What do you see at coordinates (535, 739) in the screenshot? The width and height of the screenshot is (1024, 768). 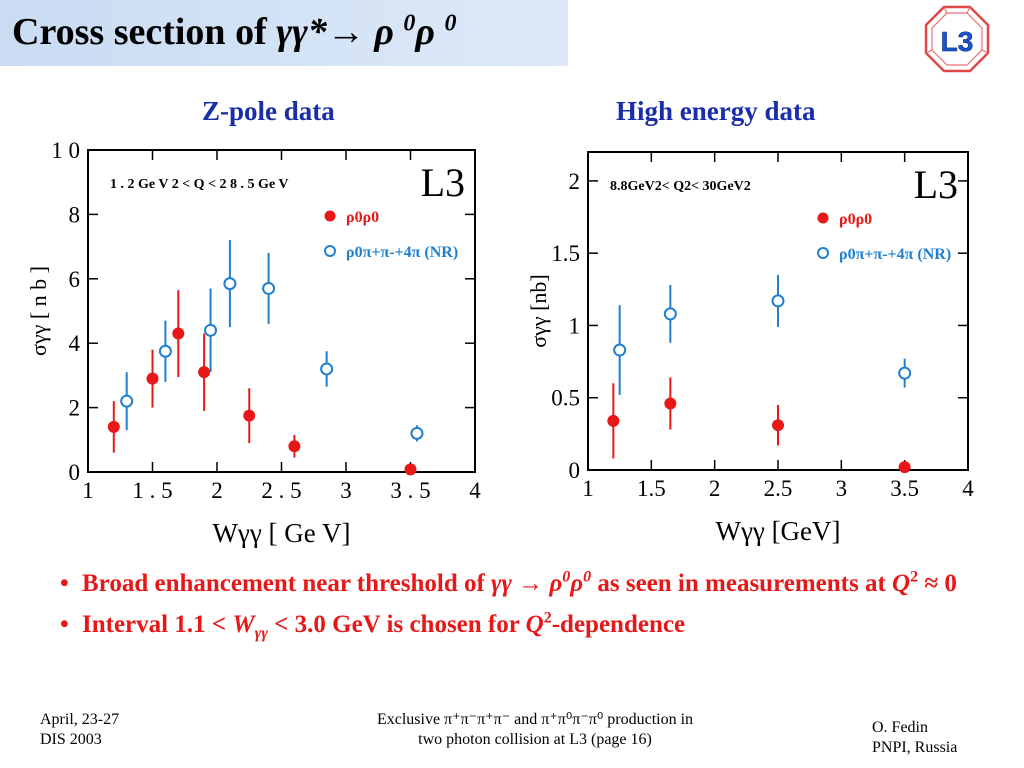 I see `footer-talk-line-2: two photon collision at L3 (page 16)` at bounding box center [535, 739].